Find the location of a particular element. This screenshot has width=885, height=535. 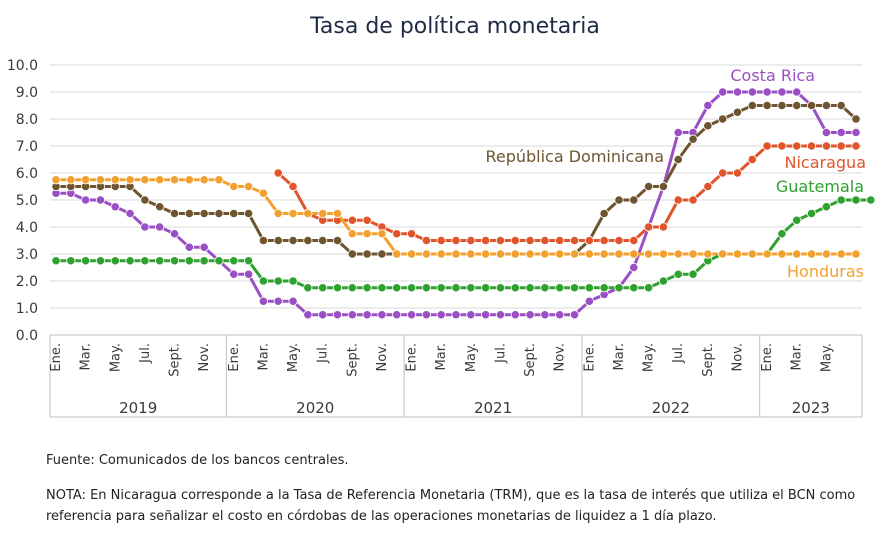

series-line-nicaragua is located at coordinates (566, 193).